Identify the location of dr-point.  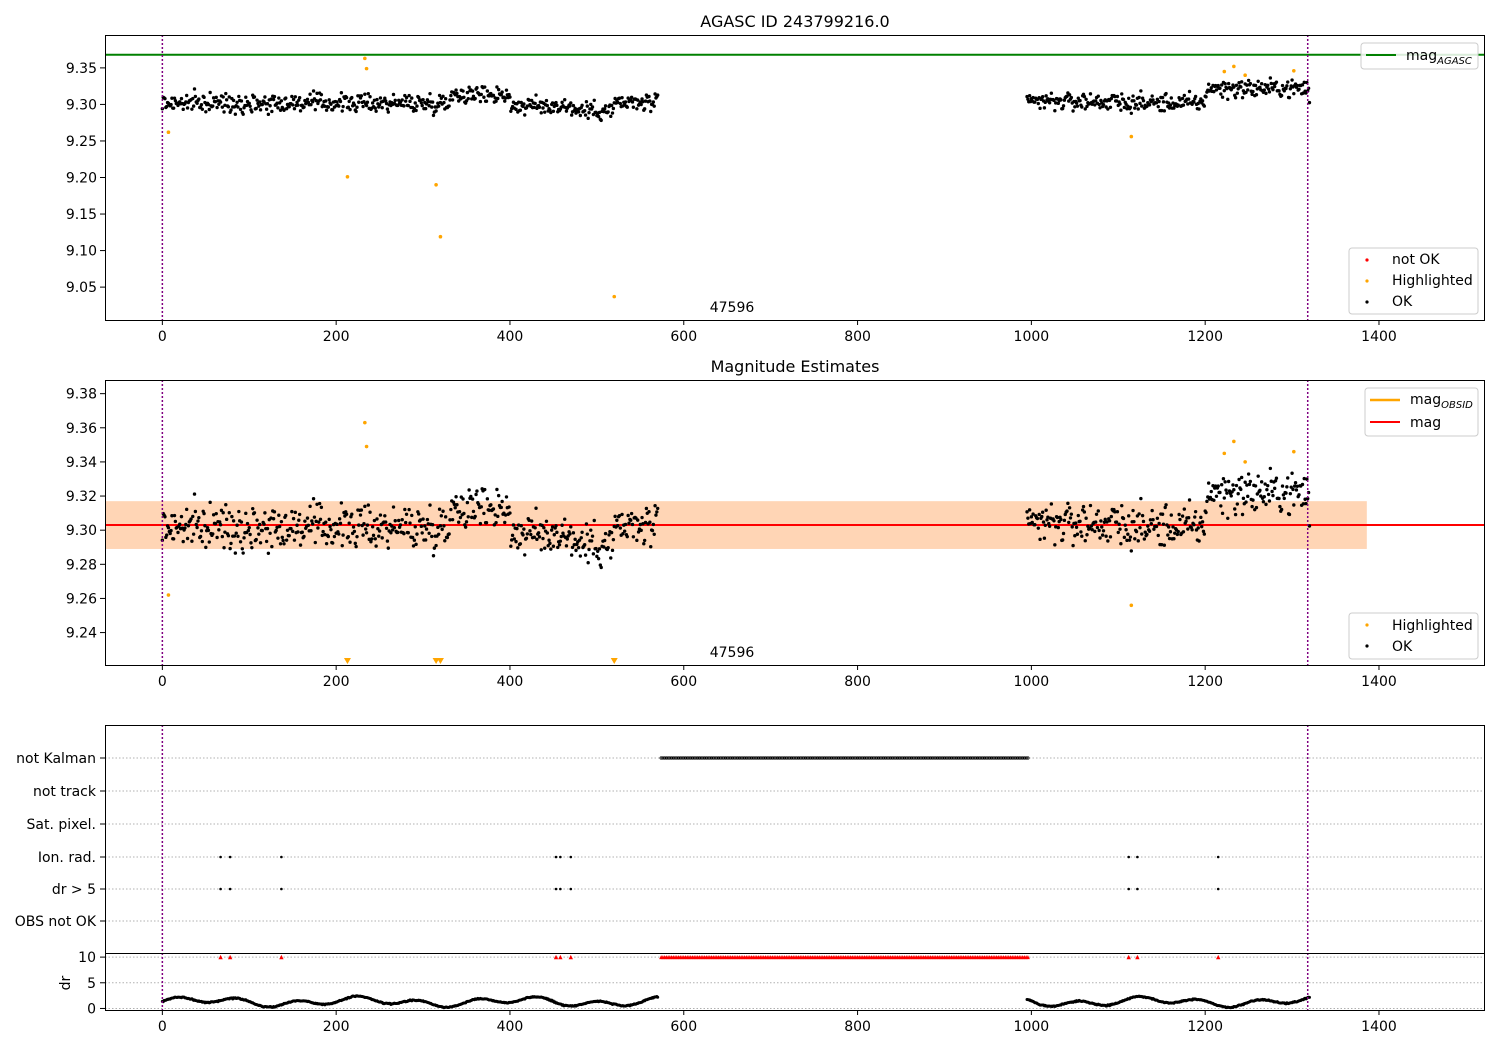
(658, 997).